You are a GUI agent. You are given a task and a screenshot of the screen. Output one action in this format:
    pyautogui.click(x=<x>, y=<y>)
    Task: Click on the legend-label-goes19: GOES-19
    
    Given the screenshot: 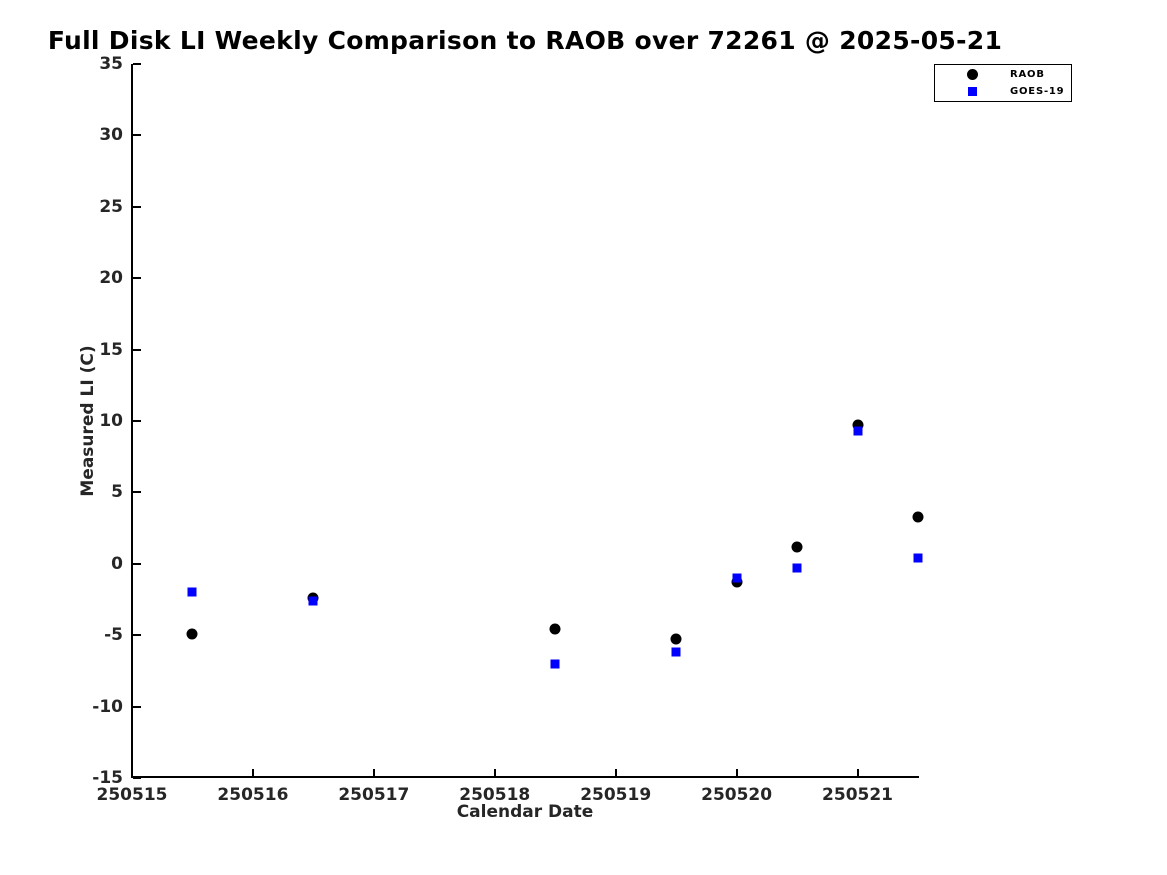 What is the action you would take?
    pyautogui.click(x=1037, y=91)
    